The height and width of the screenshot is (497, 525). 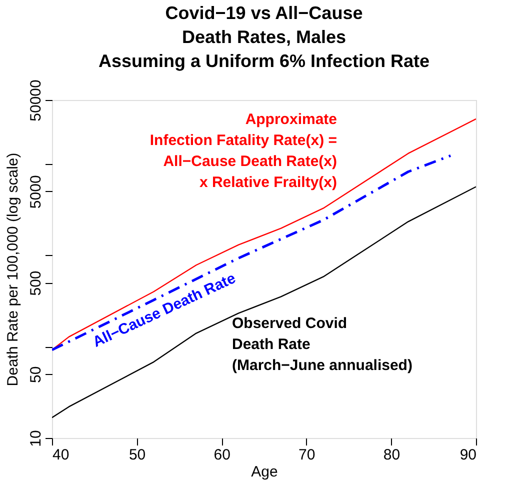 I want to click on chart-title: Covid−19 vs All−Cause Death Rates, Males Assuming a Uniform 6% Infection Rate, so click(x=264, y=37).